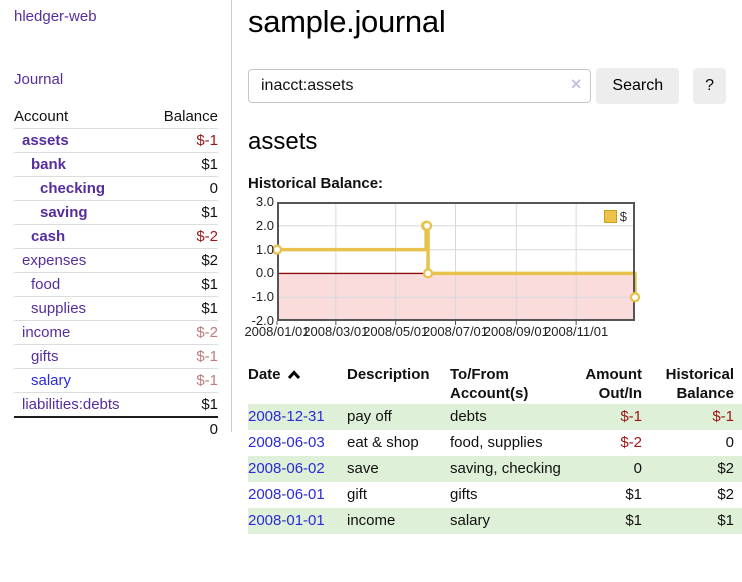 Image resolution: width=742 pixels, height=582 pixels. Describe the element at coordinates (283, 141) in the screenshot. I see `account-heading: assets` at that location.